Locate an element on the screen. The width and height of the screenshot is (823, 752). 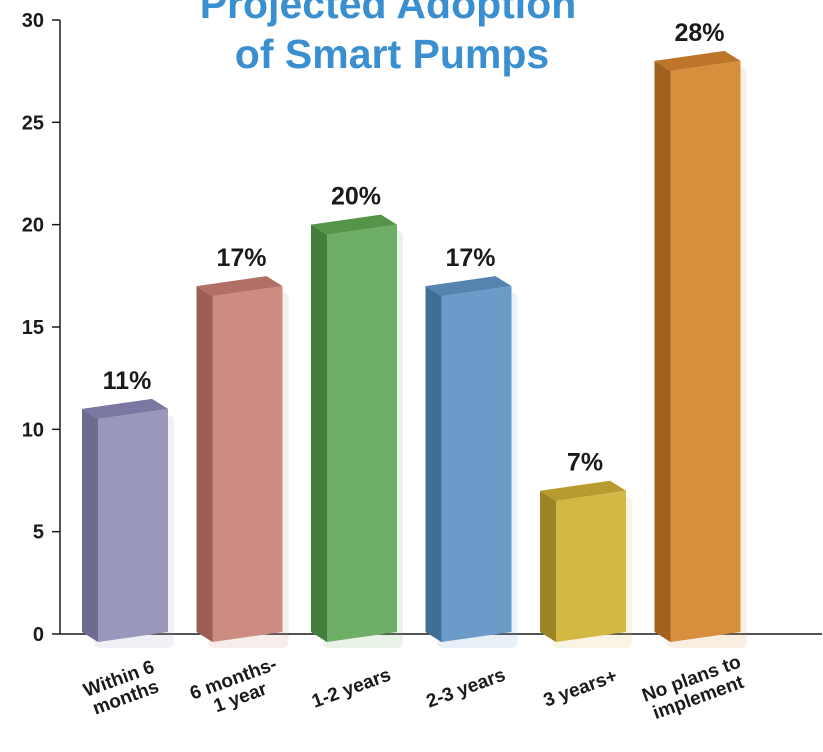
y-tick-label-20: 20 is located at coordinates (33, 226).